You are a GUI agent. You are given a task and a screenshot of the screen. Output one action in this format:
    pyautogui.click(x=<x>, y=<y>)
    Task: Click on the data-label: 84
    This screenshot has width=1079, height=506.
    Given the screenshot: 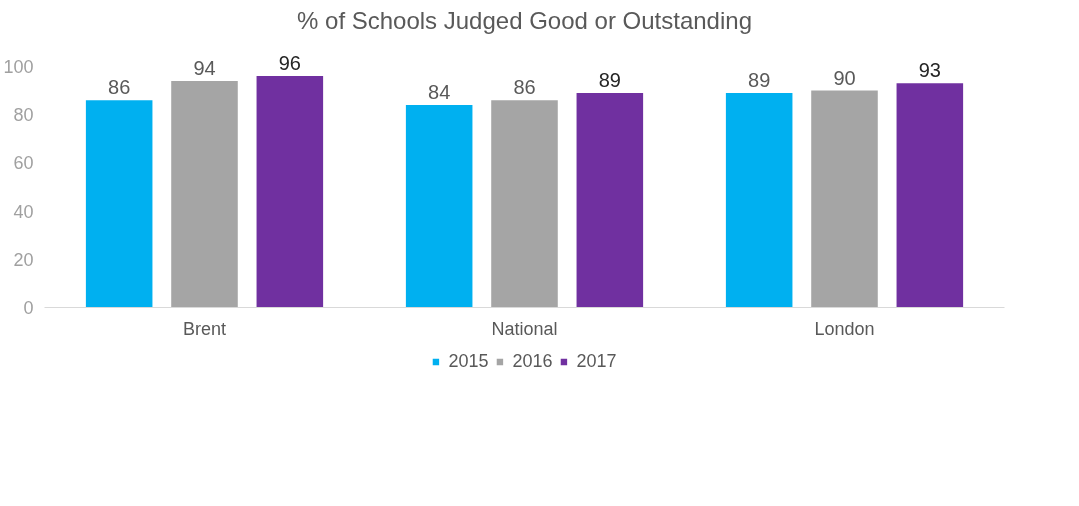 What is the action you would take?
    pyautogui.click(x=439, y=92)
    